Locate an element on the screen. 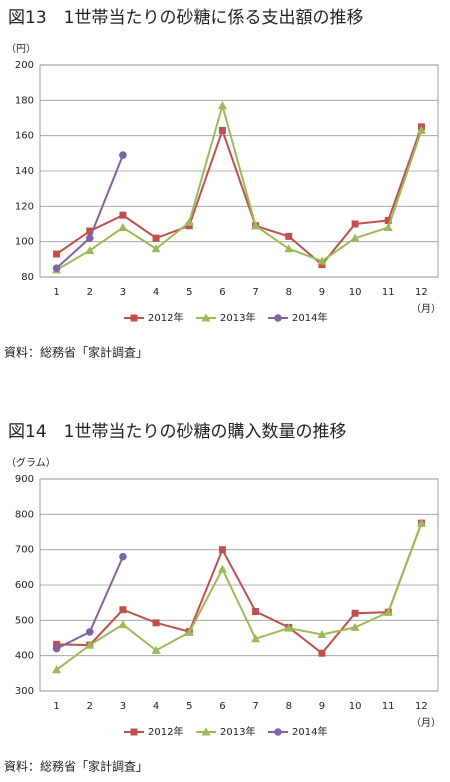 This screenshot has width=450, height=782. chart-title: 図13 1世帯当たりの砂糖に係る支出額の推移 is located at coordinates (185, 18).